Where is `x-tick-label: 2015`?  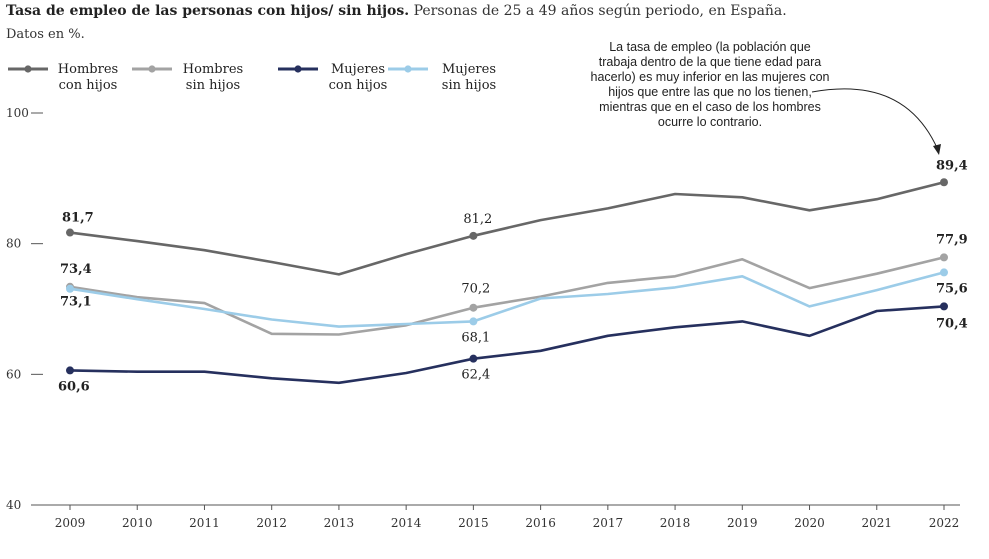
x-tick-label: 2015 is located at coordinates (473, 523).